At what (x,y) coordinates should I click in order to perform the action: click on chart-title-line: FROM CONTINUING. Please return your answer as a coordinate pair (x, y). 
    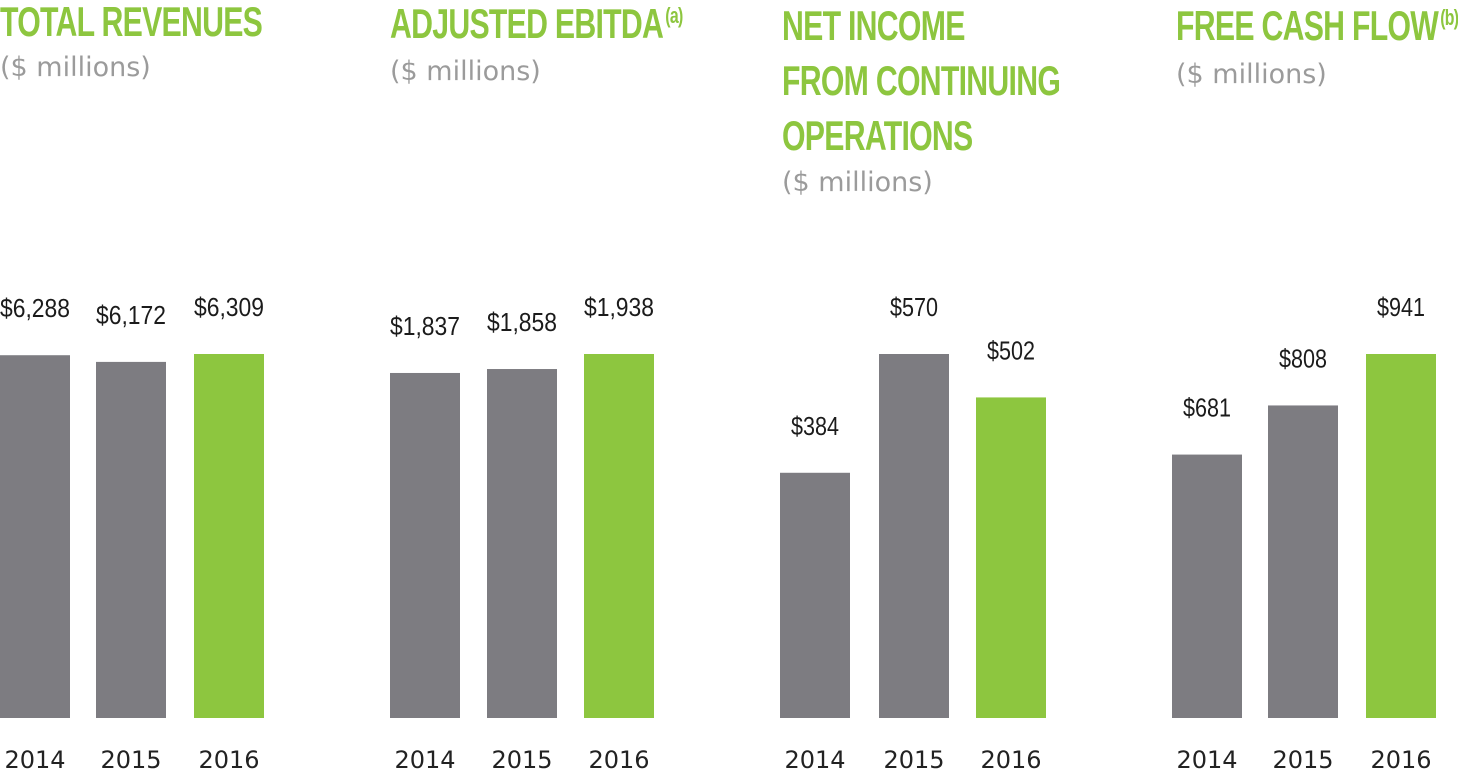
    Looking at the image, I should click on (921, 80).